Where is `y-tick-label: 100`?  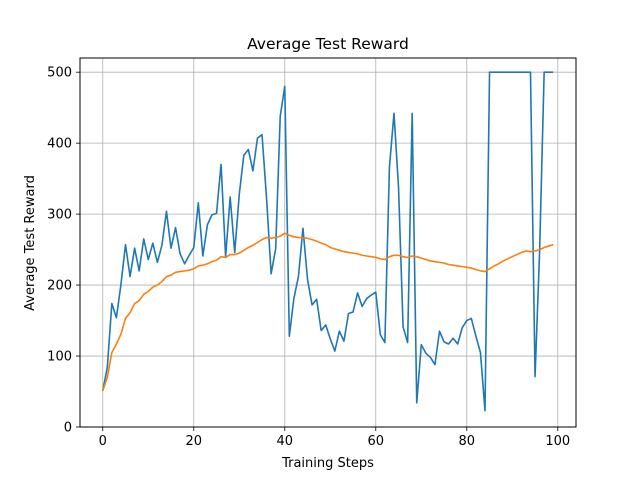 y-tick-label: 100 is located at coordinates (59, 357).